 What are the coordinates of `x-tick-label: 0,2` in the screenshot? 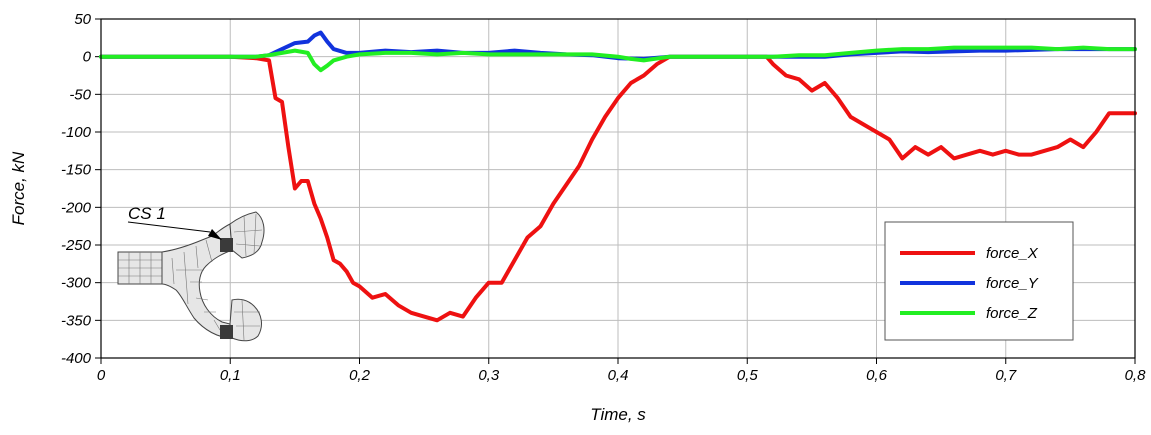 It's located at (360, 375).